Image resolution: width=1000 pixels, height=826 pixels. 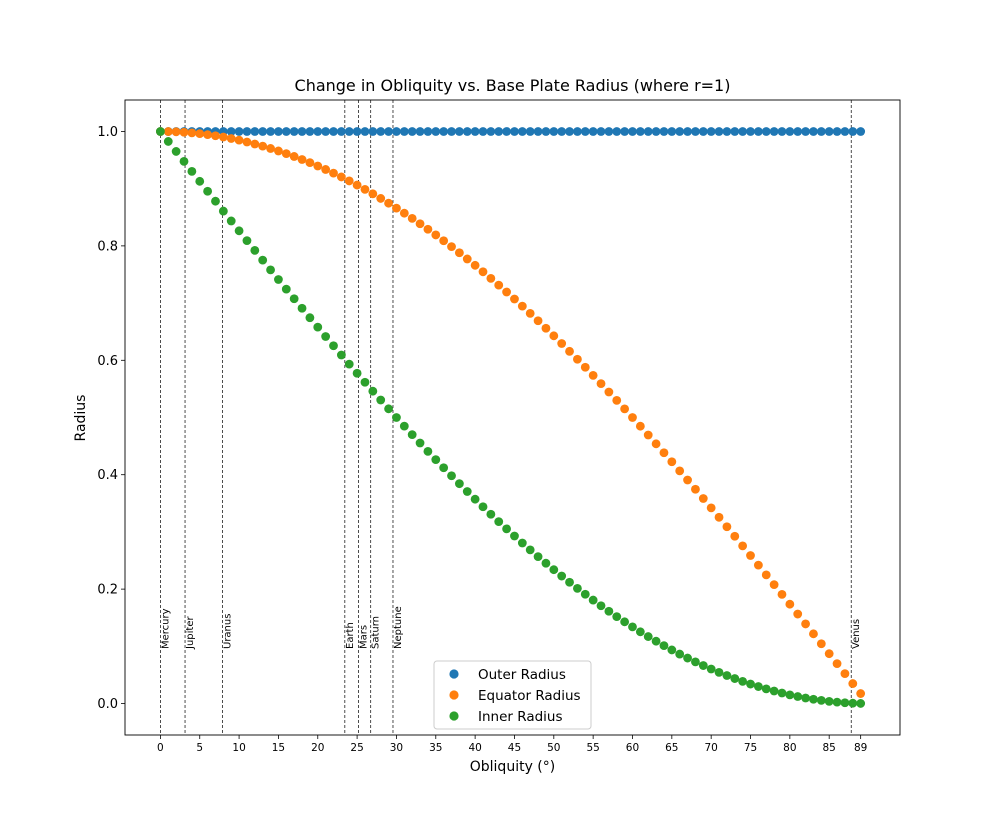 What do you see at coordinates (514, 748) in the screenshot?
I see `x-tick-label: 45` at bounding box center [514, 748].